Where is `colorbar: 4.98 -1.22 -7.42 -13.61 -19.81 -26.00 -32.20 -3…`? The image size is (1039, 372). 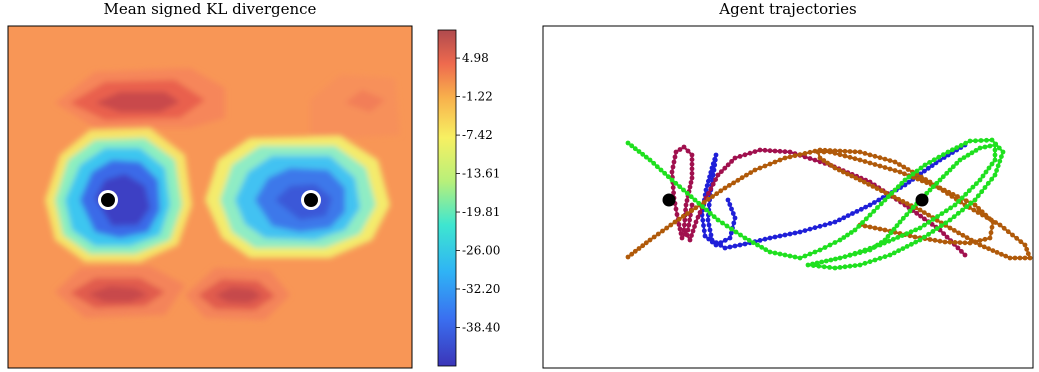 colorbar: 4.98 -1.22 -7.42 -13.61 -19.81 -26.00 -32.20 -3… is located at coordinates (468, 198).